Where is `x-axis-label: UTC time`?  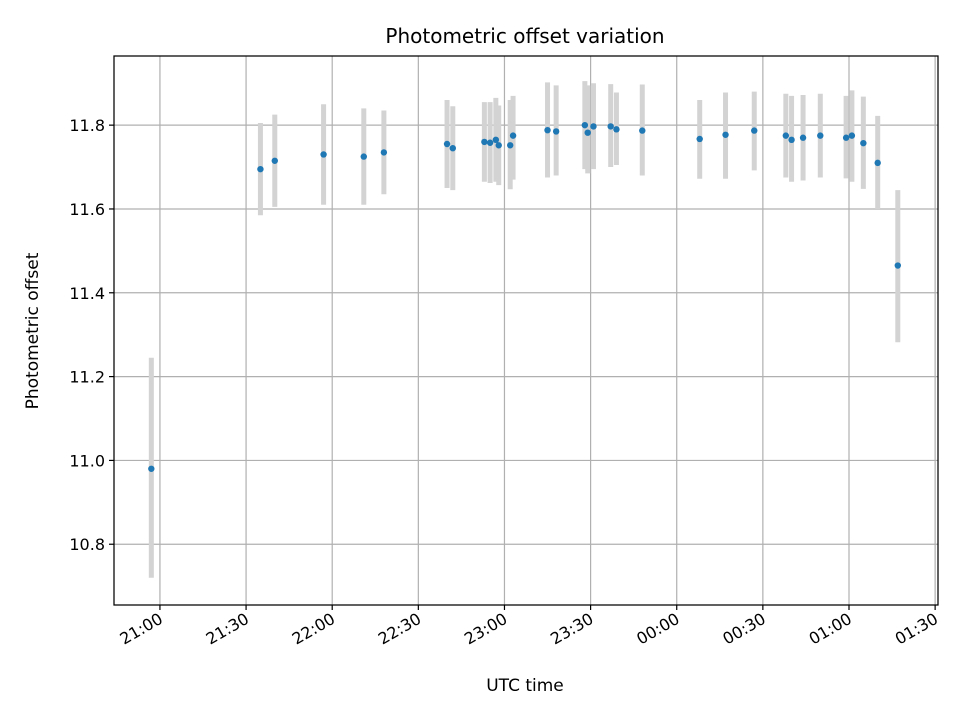
x-axis-label: UTC time is located at coordinates (525, 686).